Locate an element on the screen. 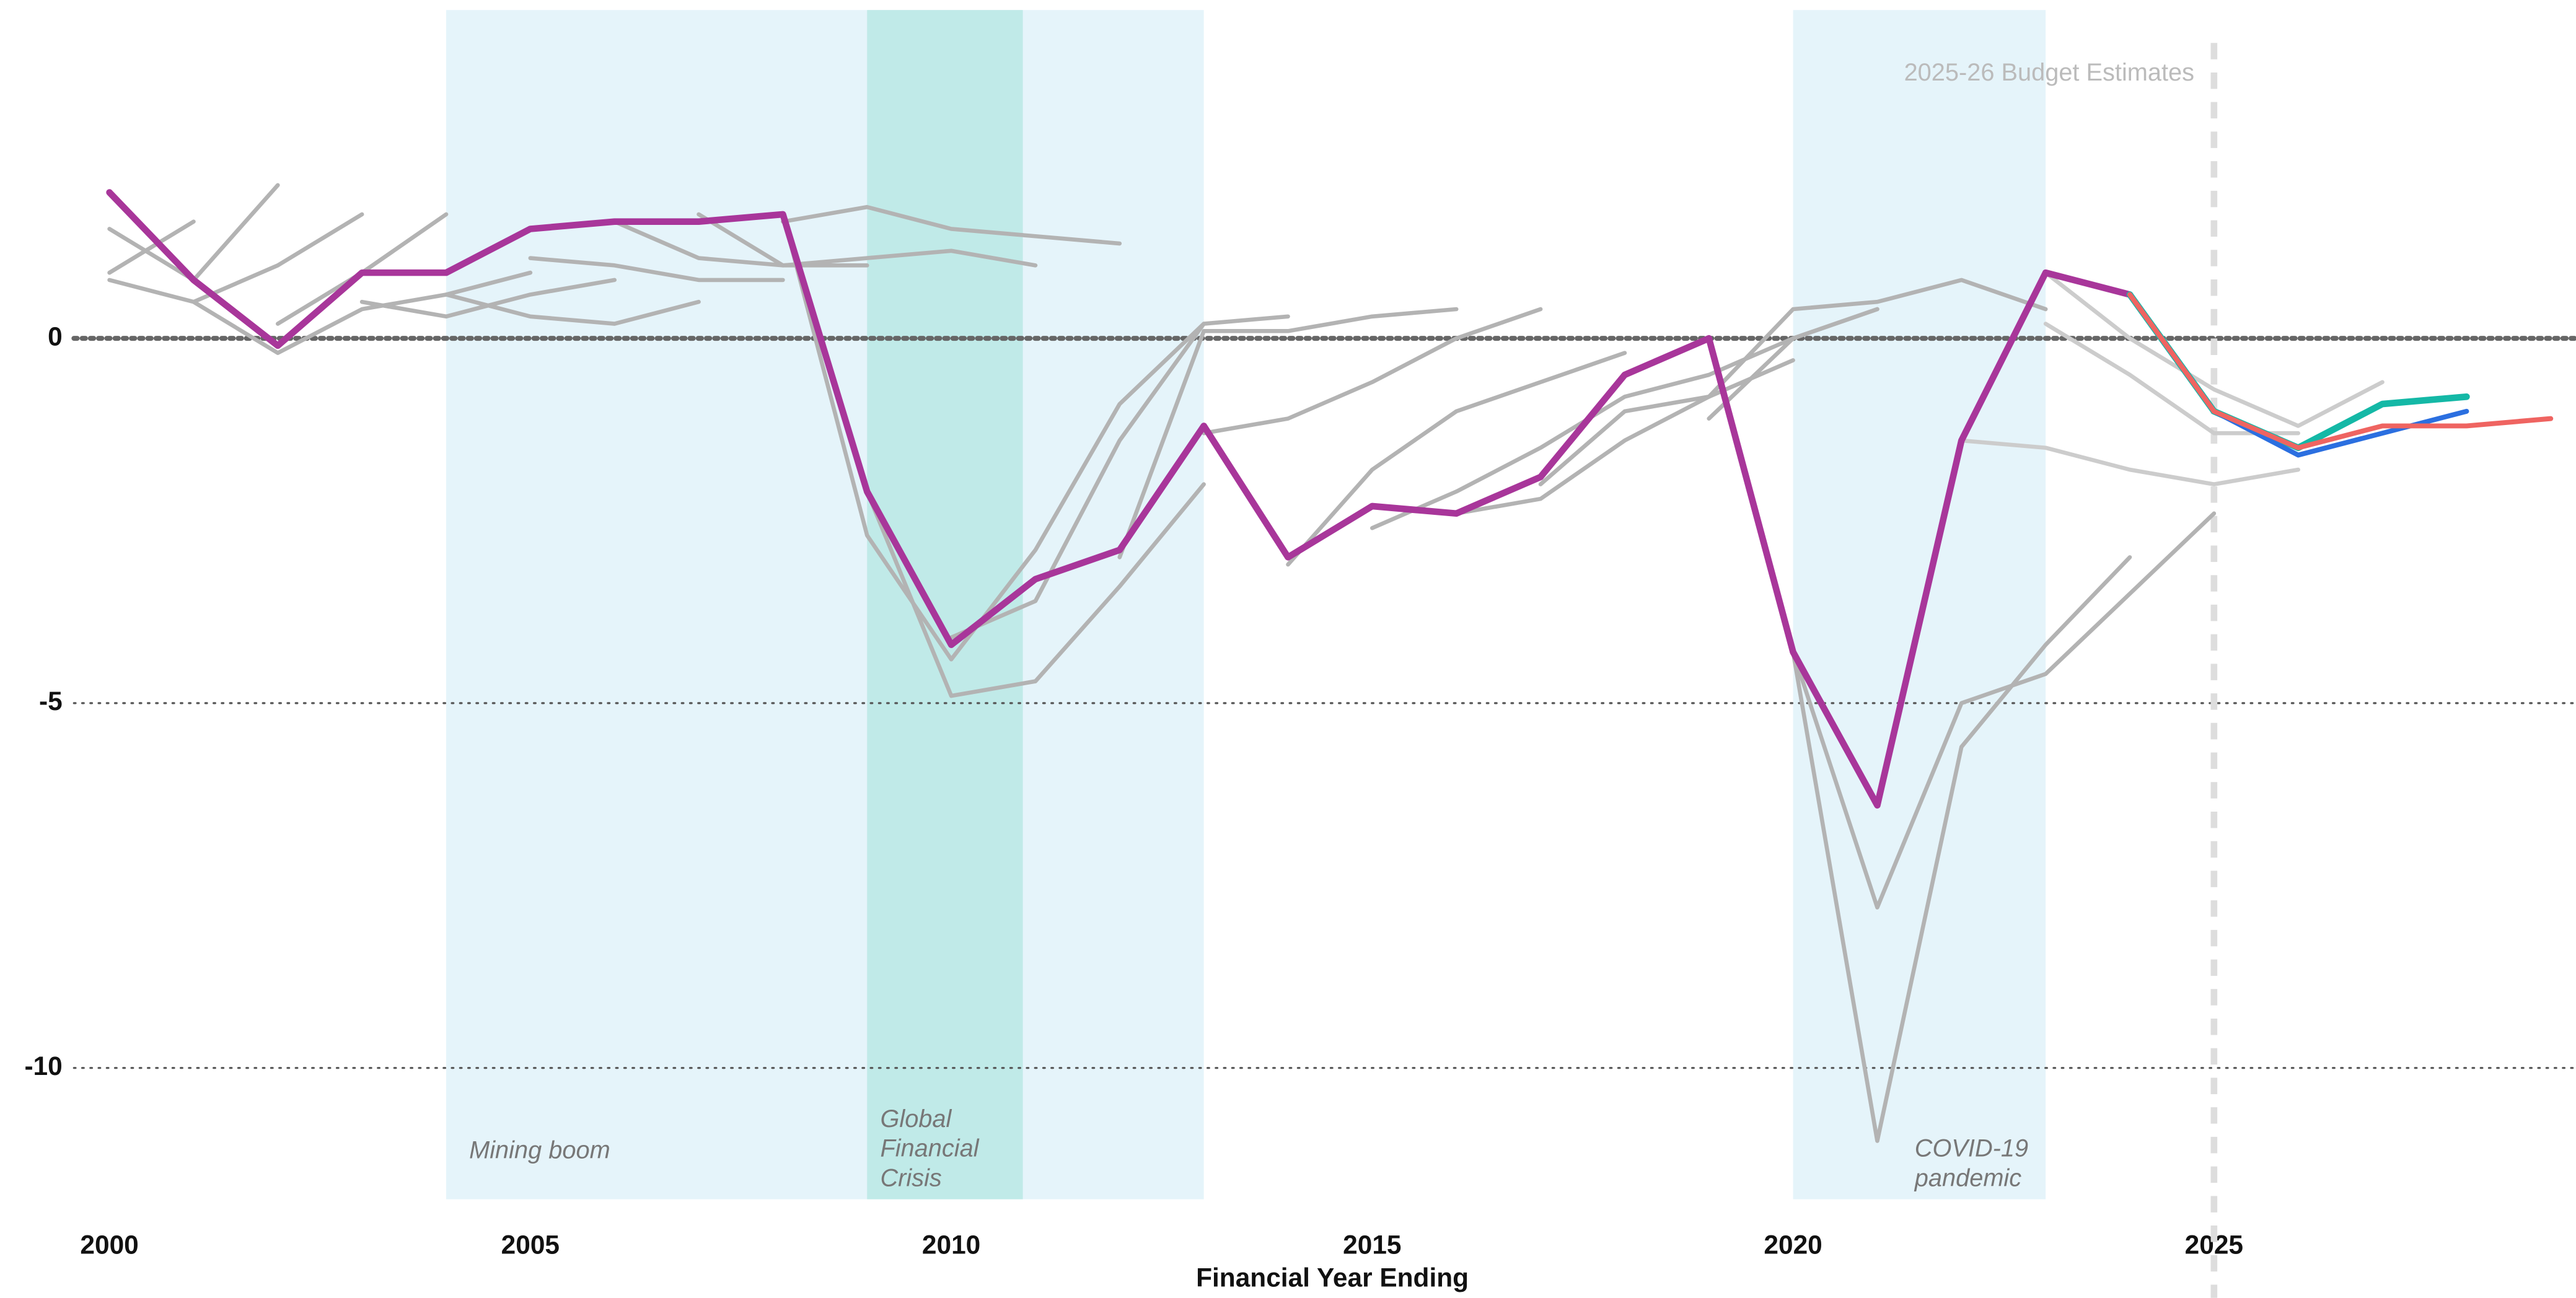 The height and width of the screenshot is (1298, 2576). y-tick-label: -10 is located at coordinates (43, 1066).